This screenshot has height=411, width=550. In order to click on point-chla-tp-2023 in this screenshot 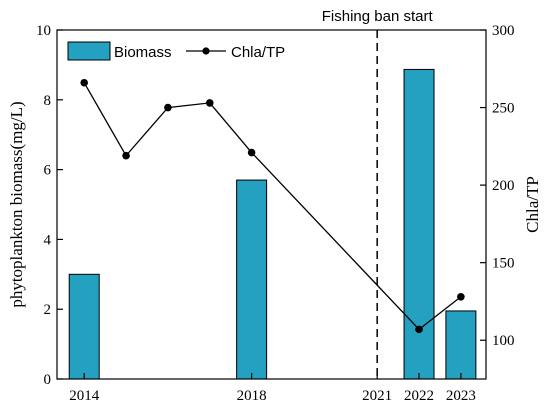, I will do `click(461, 296)`.